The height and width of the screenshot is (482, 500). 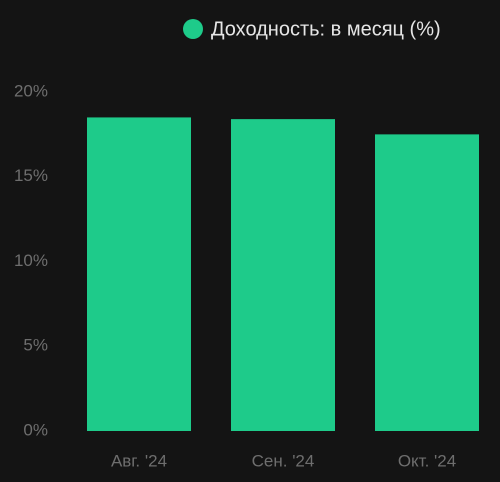 What do you see at coordinates (31, 175) in the screenshot?
I see `y-tick-label: 15%` at bounding box center [31, 175].